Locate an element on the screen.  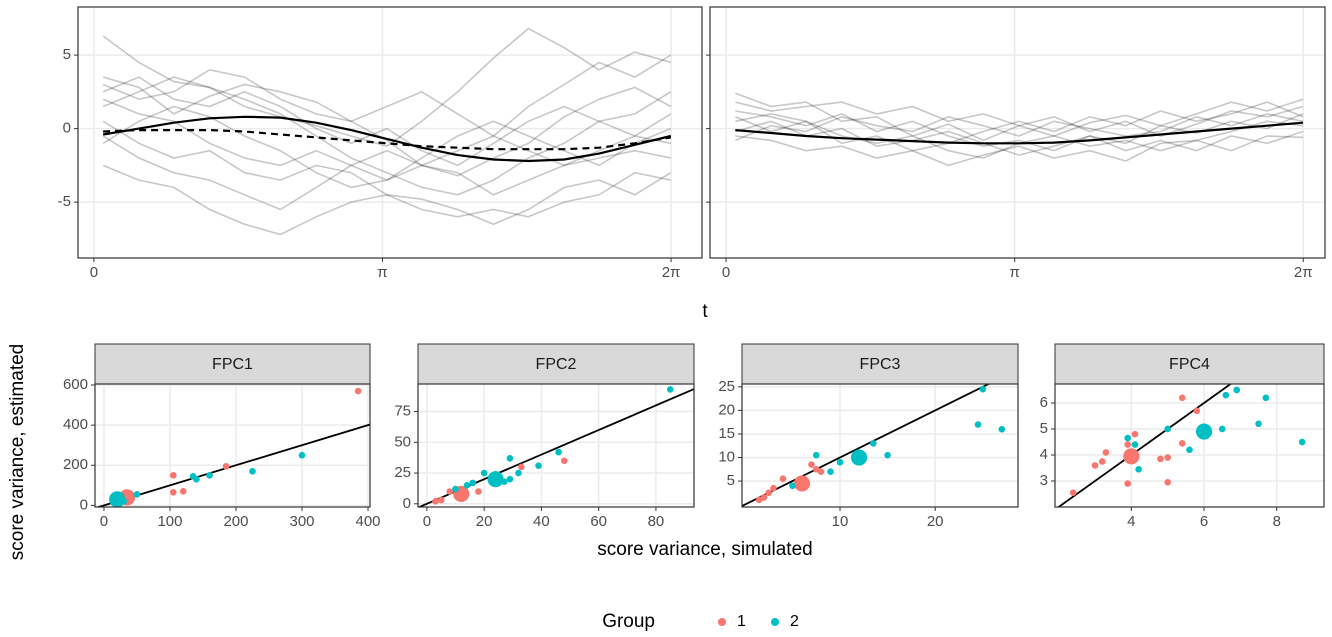
y-tick-label: 200 is located at coordinates (75, 464).